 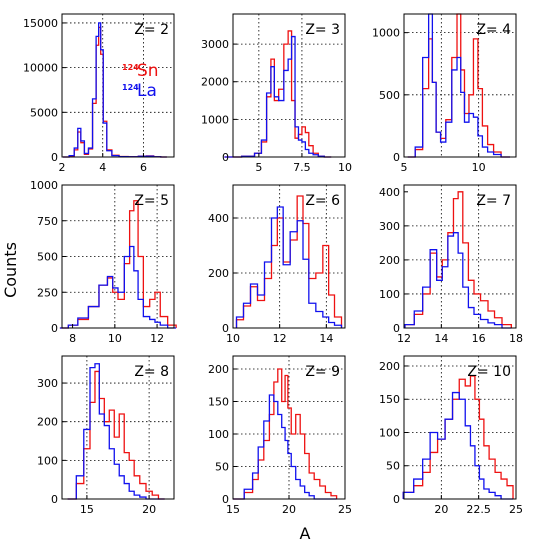 What do you see at coordinates (493, 30) in the screenshot?
I see `panel-title: Z= 4` at bounding box center [493, 30].